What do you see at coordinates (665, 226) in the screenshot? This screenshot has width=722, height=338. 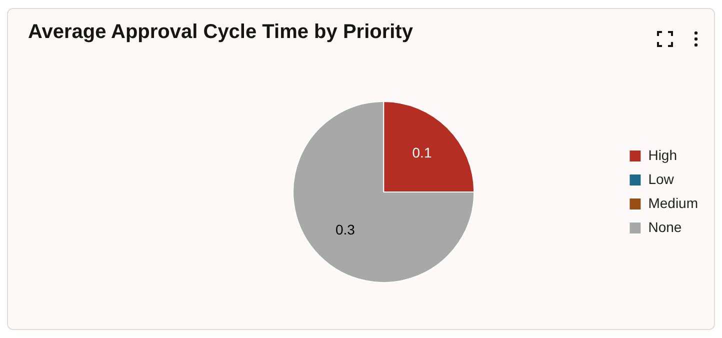 I see `legend-label: None` at bounding box center [665, 226].